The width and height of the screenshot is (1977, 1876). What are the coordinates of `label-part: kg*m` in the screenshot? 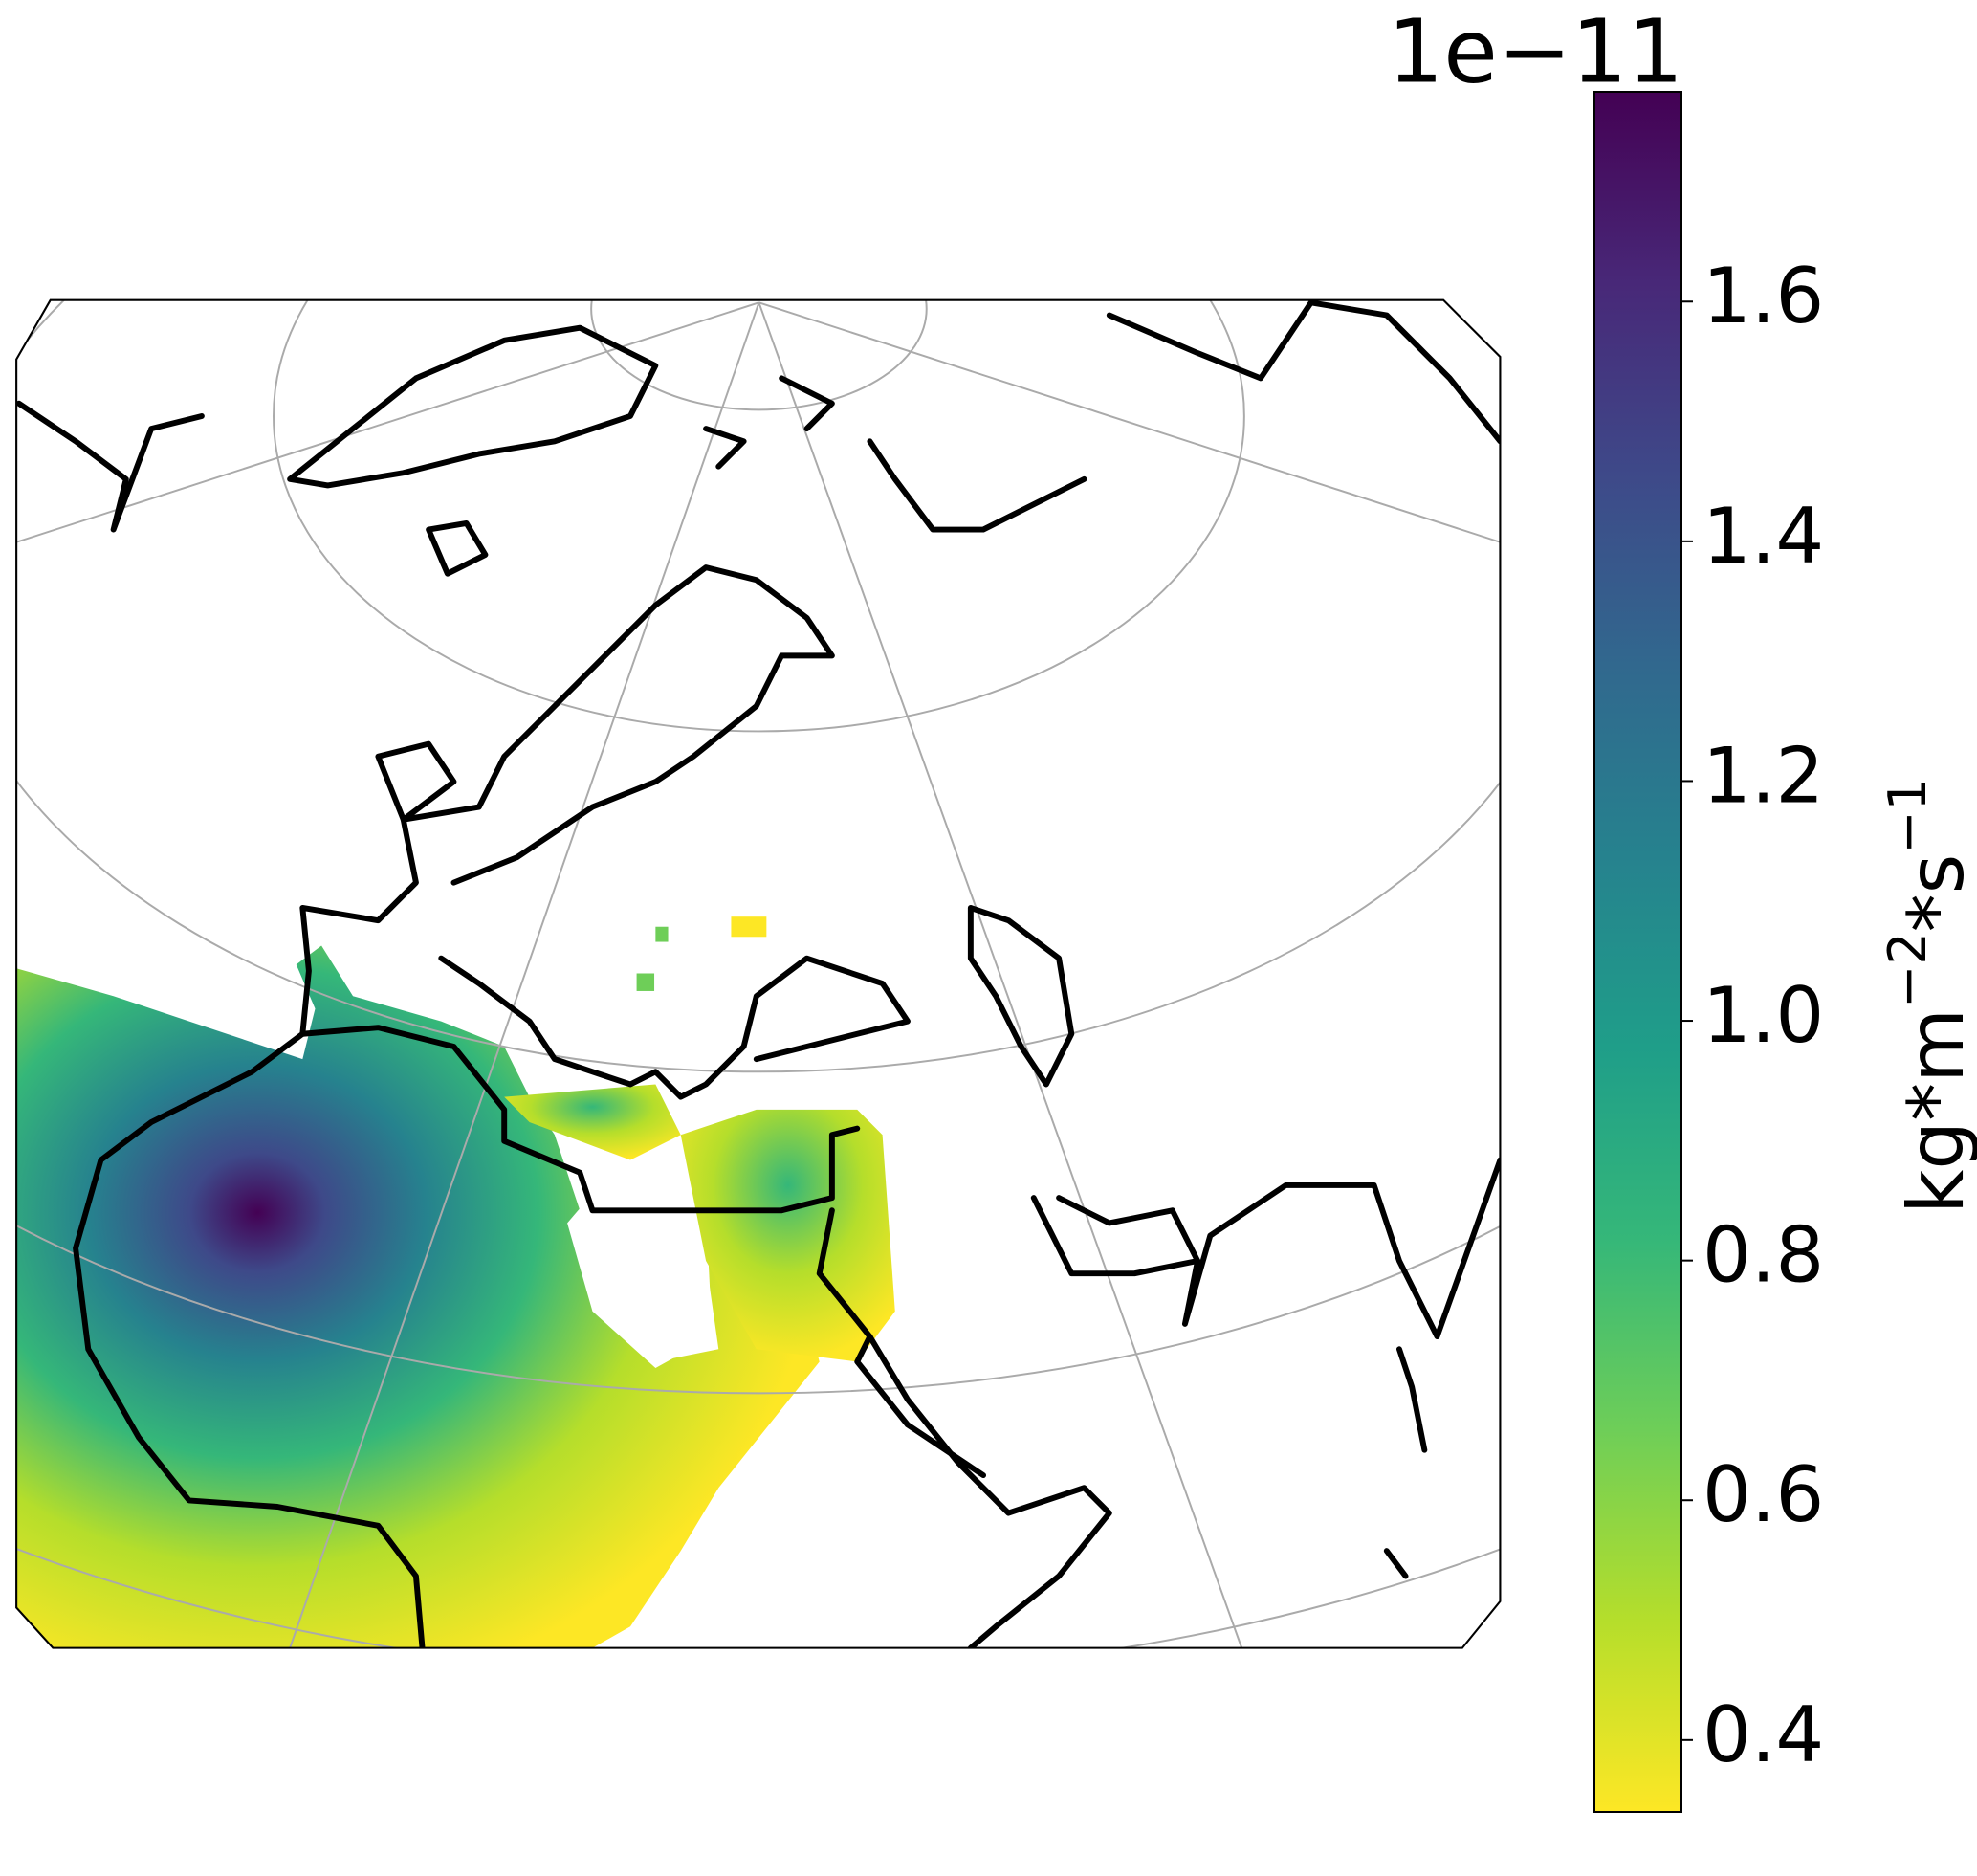 It's located at (1934, 1111).